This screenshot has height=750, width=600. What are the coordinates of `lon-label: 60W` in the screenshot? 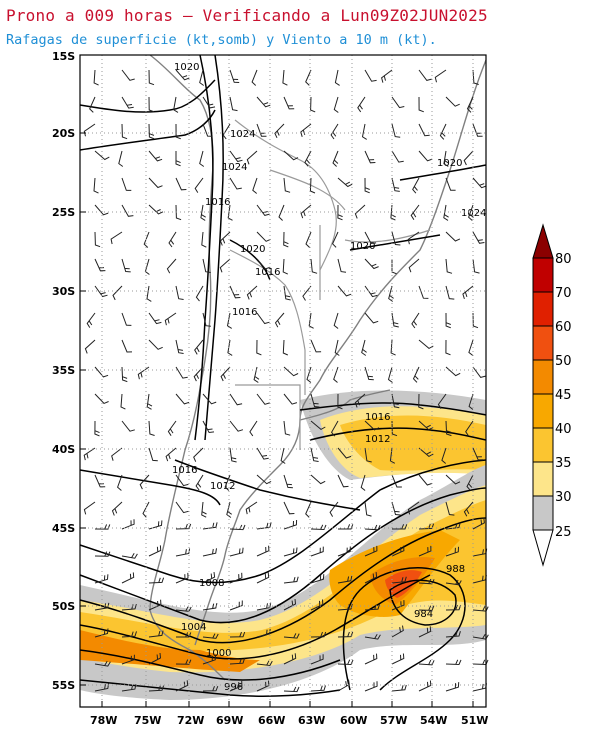 It's located at (353, 720).